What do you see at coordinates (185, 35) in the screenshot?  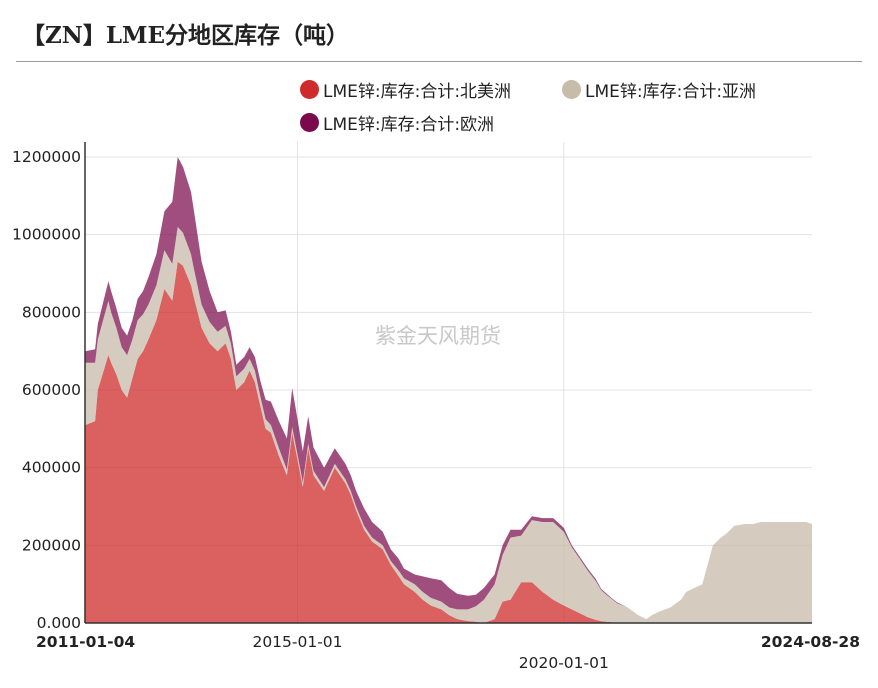 I see `chart-title: 【ZN】LME分地区库存（吨）` at bounding box center [185, 35].